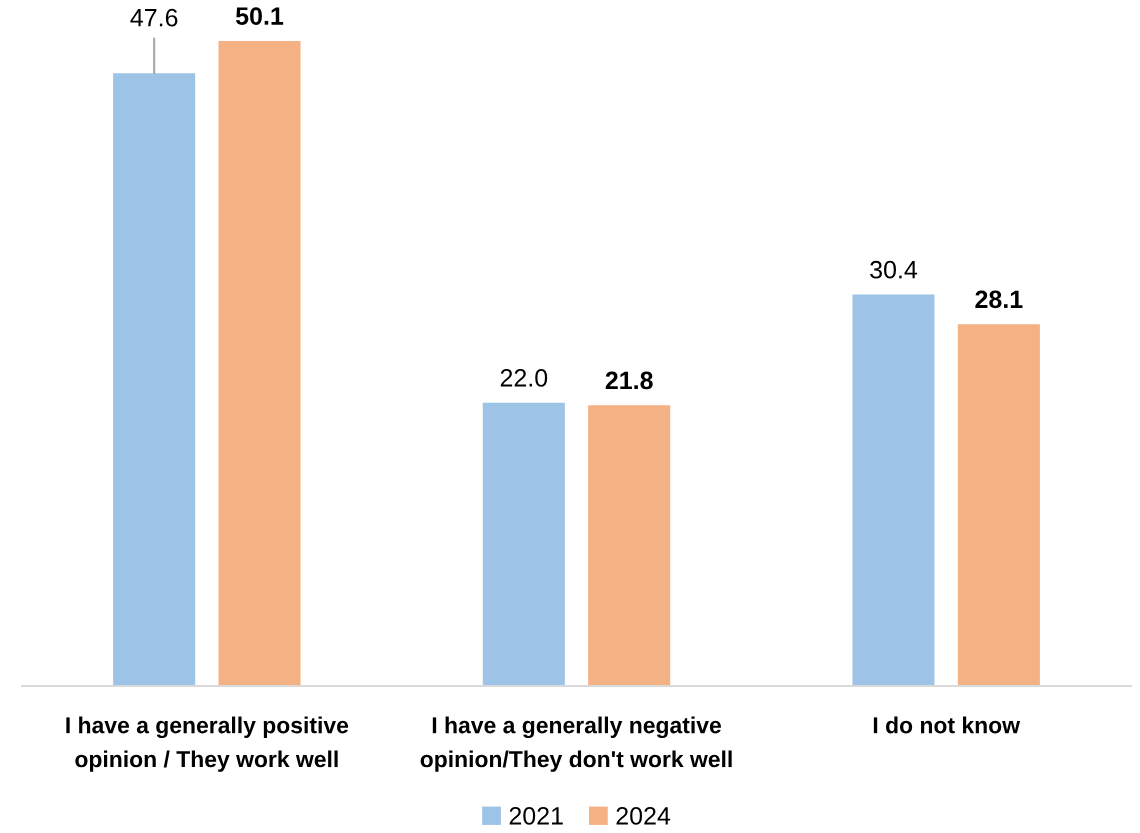  What do you see at coordinates (259, 16) in the screenshot?
I see `data-label: 50.1` at bounding box center [259, 16].